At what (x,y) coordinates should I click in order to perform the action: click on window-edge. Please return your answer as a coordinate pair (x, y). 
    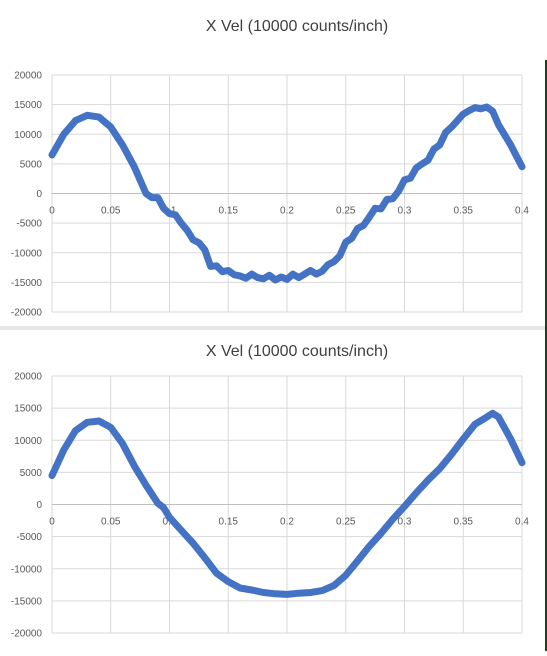
    Looking at the image, I should click on (546, 355).